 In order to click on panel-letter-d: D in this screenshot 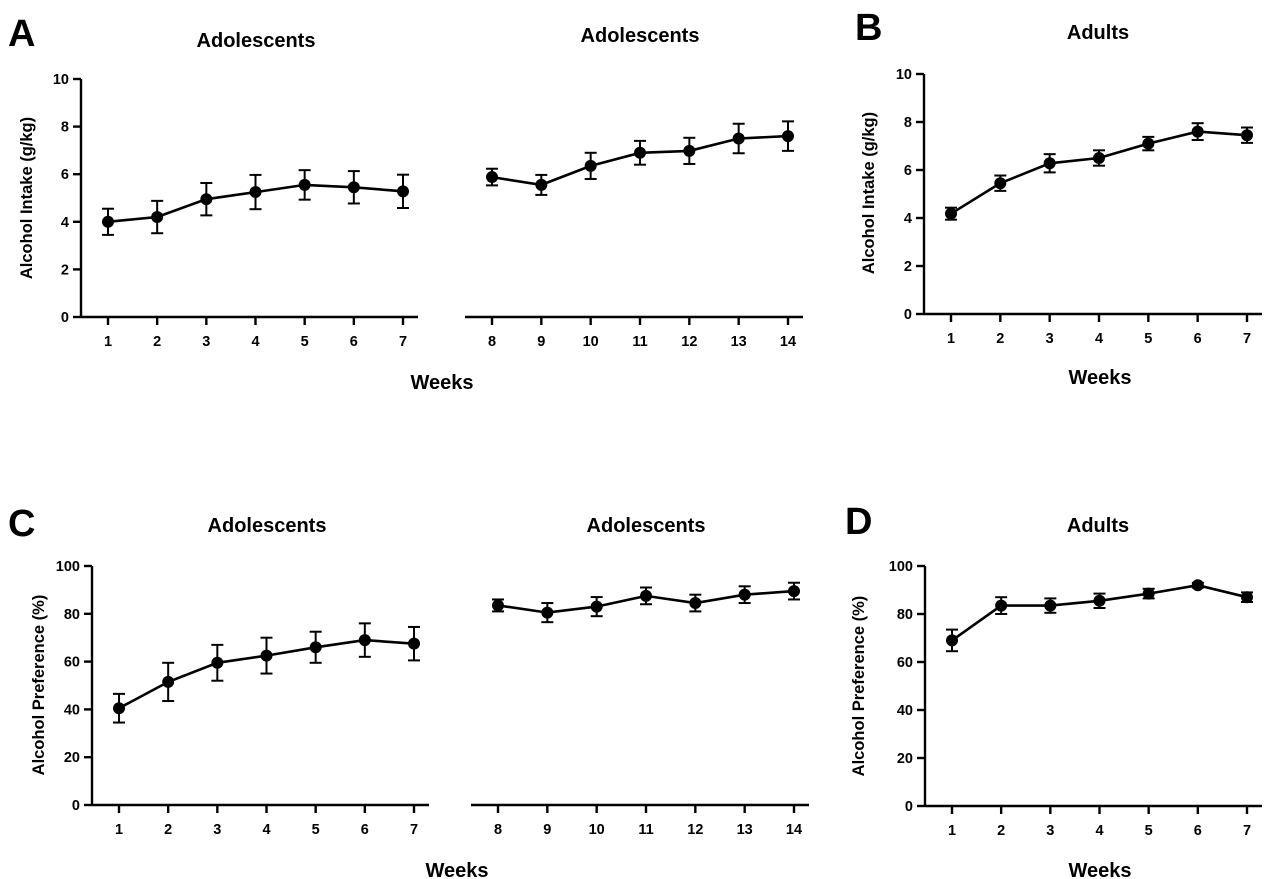, I will do `click(858, 522)`.